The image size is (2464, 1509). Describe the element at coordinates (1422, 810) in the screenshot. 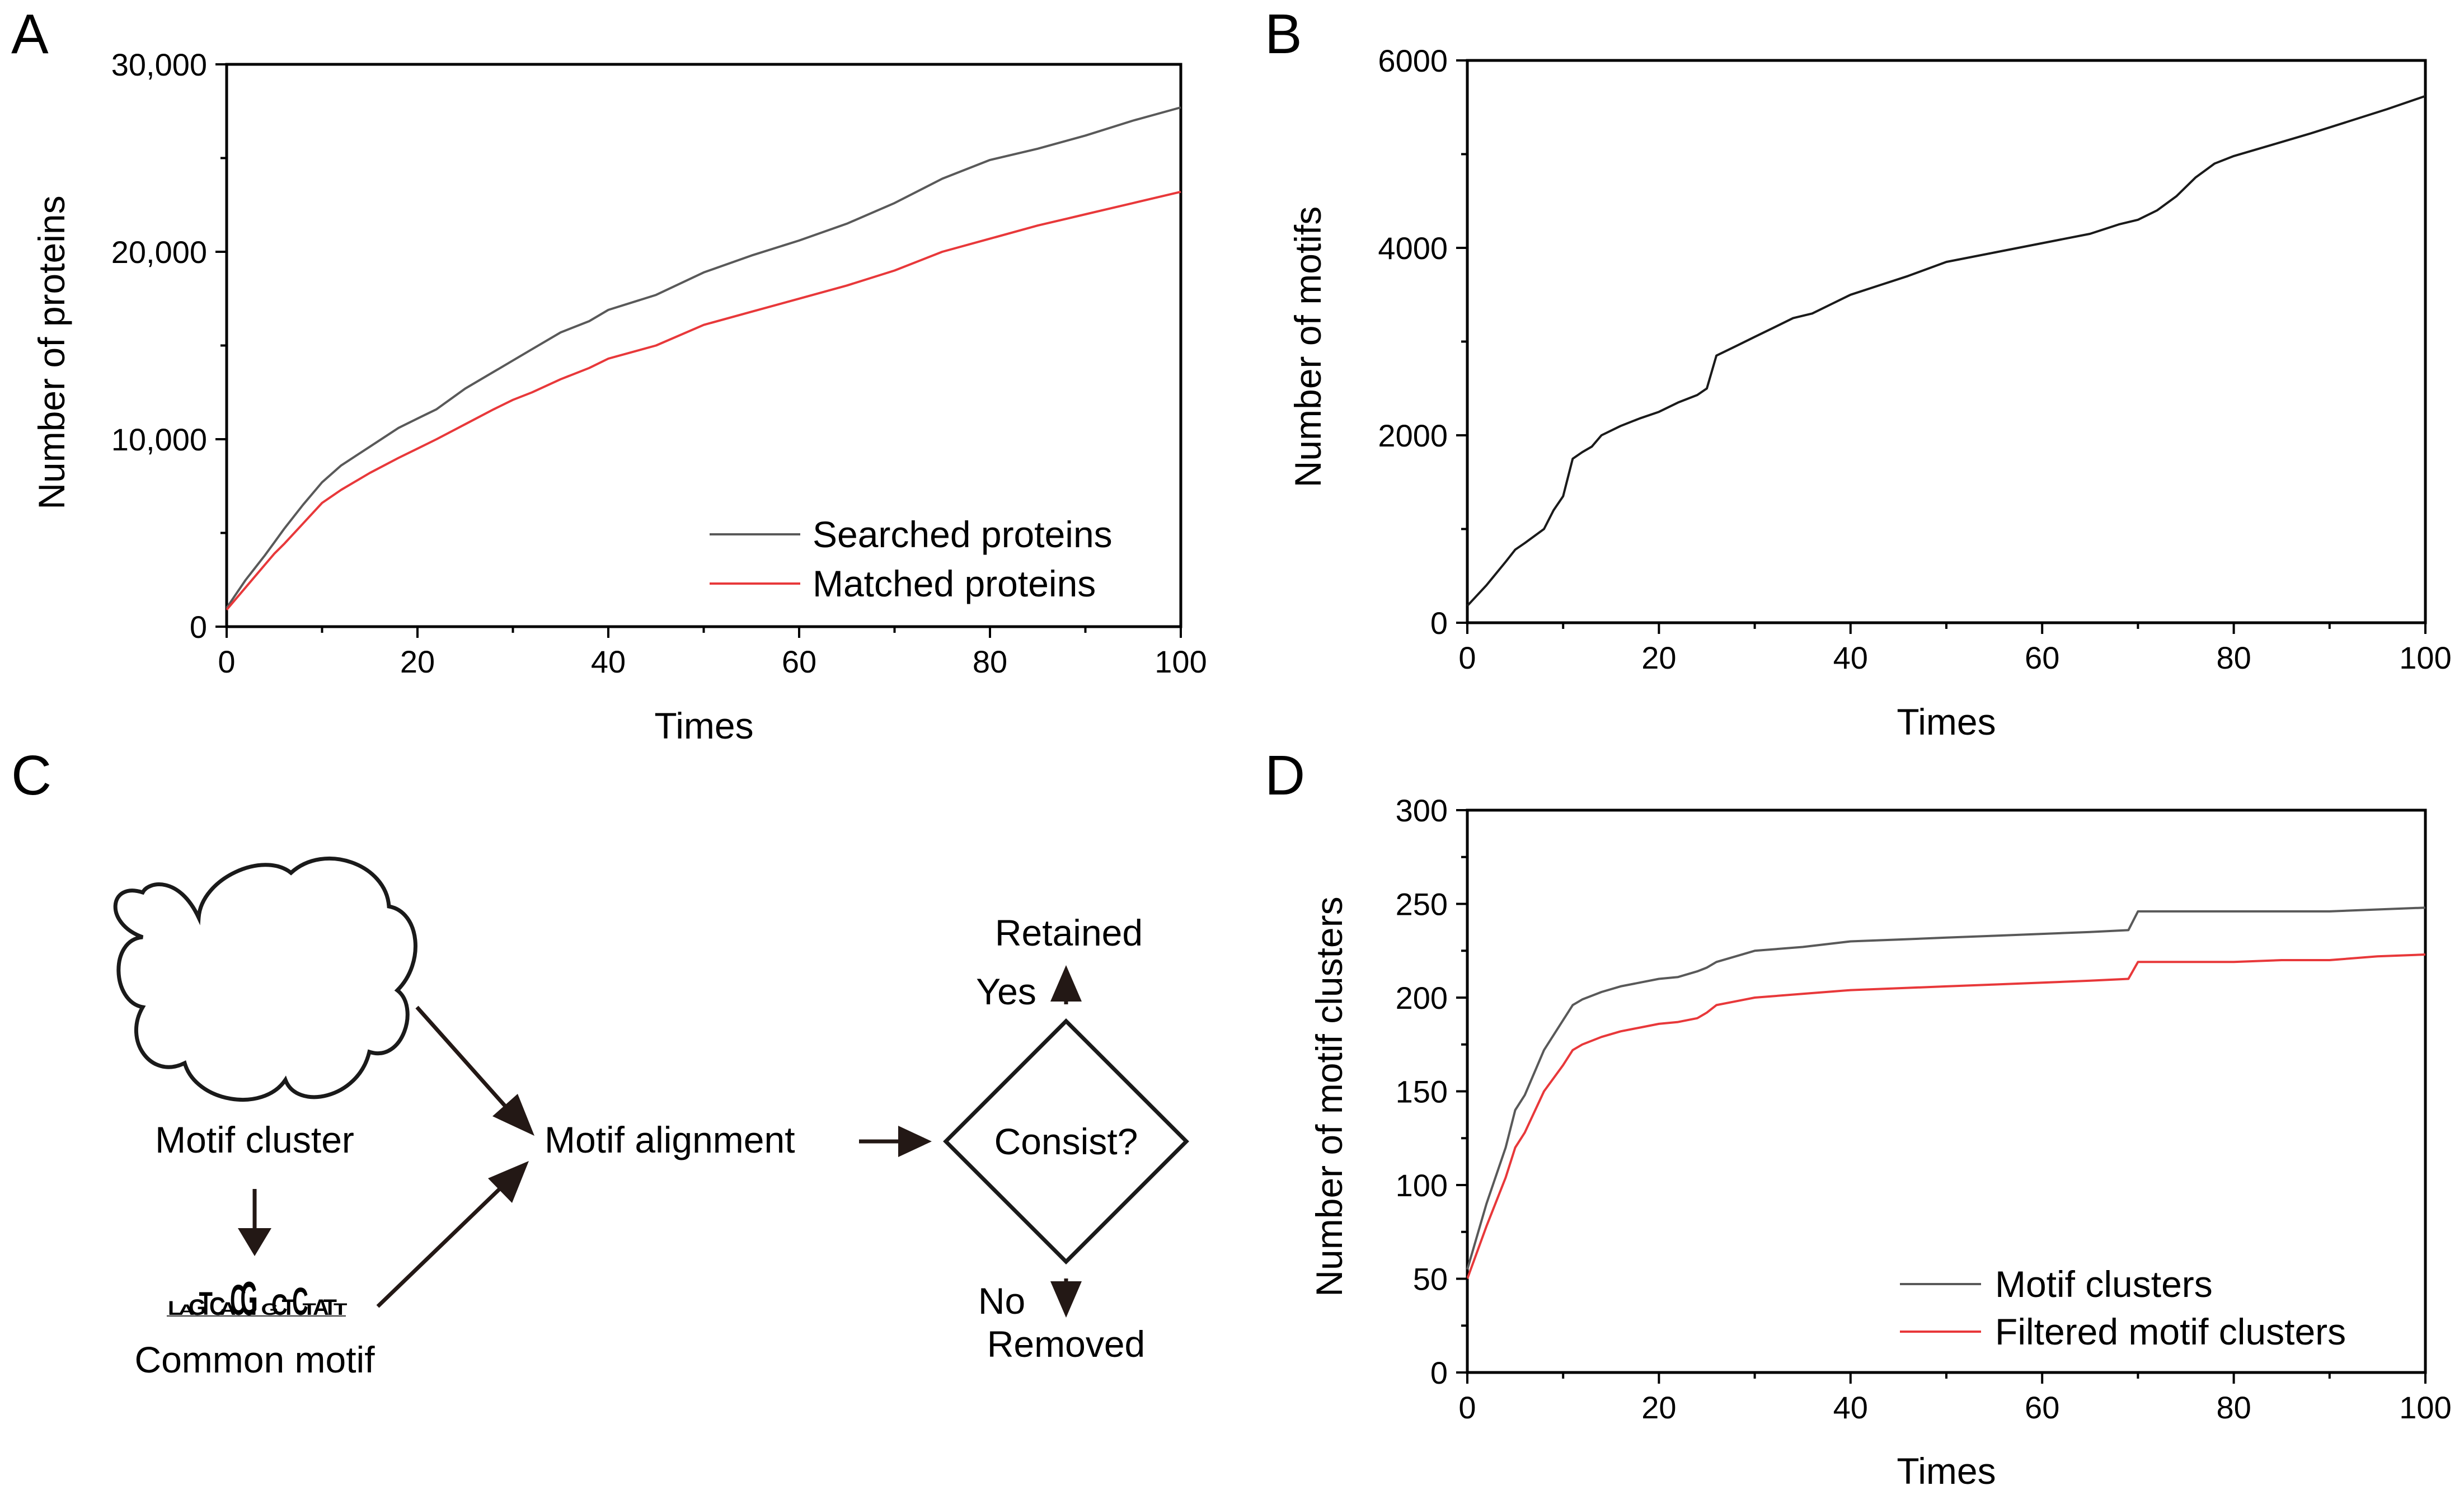

I see `panel-d-ytick-label: 300` at that location.